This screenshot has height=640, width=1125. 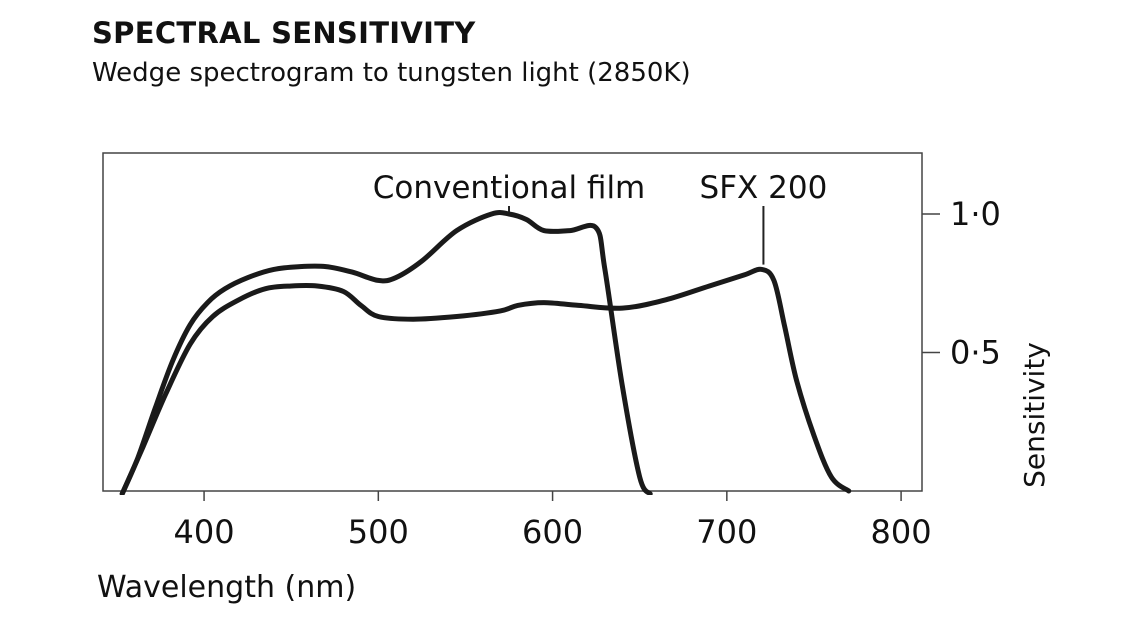 What do you see at coordinates (552, 532) in the screenshot?
I see `x-tick-label-600: 600` at bounding box center [552, 532].